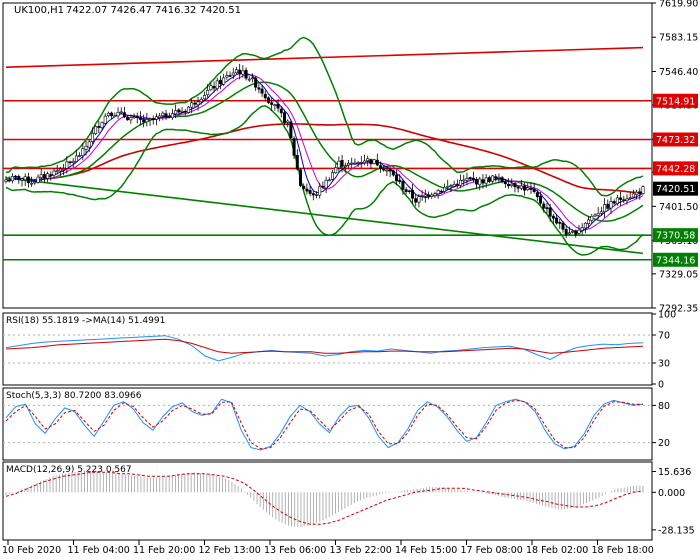 The width and height of the screenshot is (700, 560). I want to click on rsi-line, so click(324, 348).